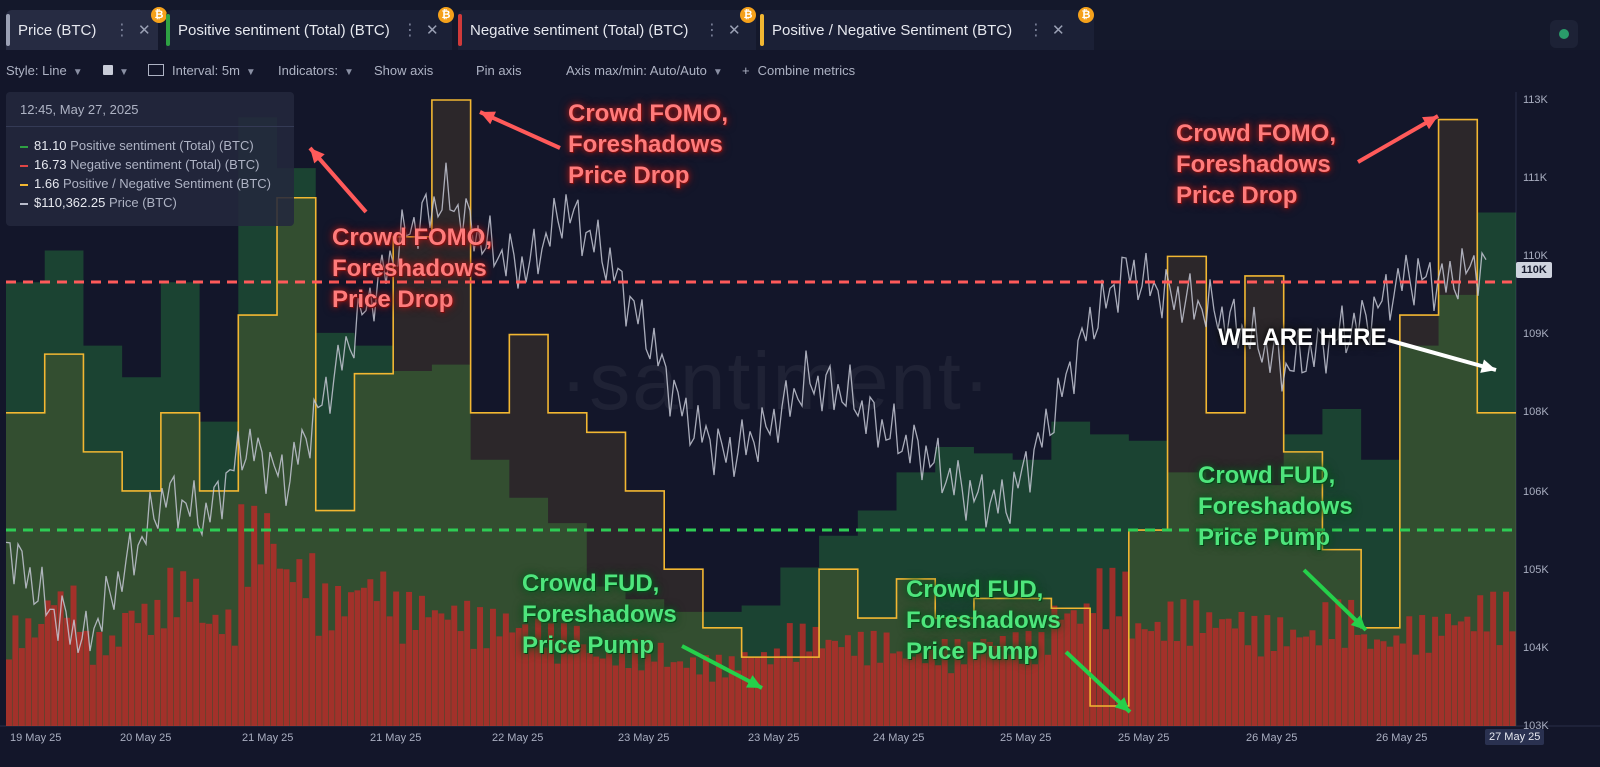 The height and width of the screenshot is (767, 1600). I want to click on bitcoin-icon: ₿, so click(446, 15).